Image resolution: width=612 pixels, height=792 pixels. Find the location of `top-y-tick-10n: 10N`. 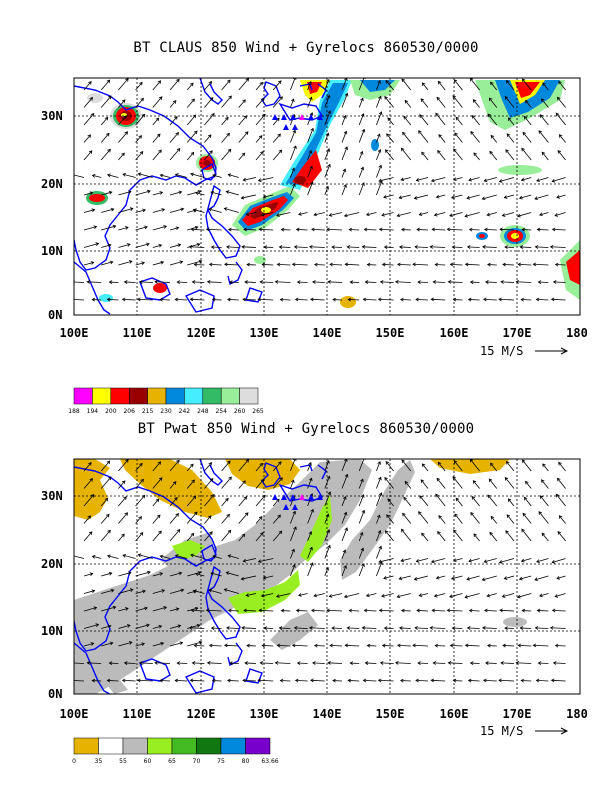

top-y-tick-10n: 10N is located at coordinates (52, 251).